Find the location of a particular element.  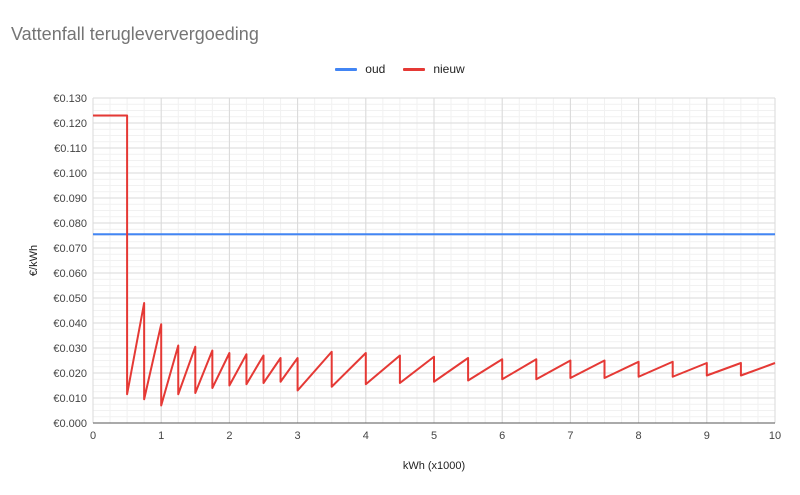

legend-label-oud: oud is located at coordinates (375, 69).